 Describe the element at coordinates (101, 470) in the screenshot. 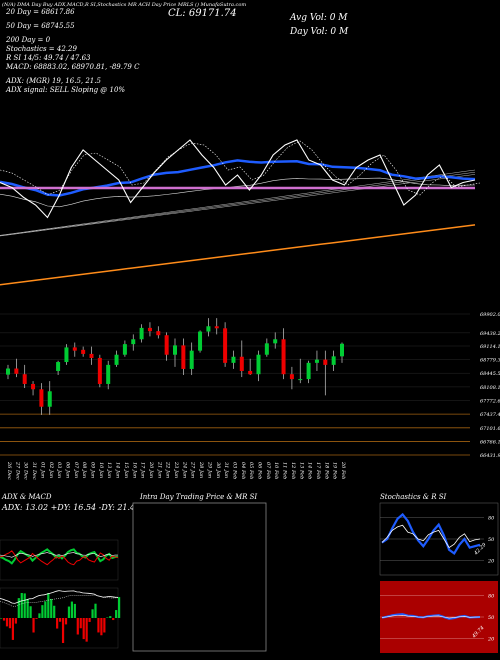

I see `date-axis-label: 10 Jan` at that location.